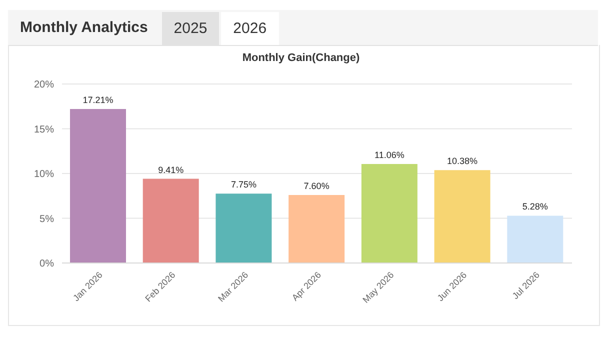 This screenshot has width=602, height=348. What do you see at coordinates (317, 185) in the screenshot?
I see `data-label: 7.60%` at bounding box center [317, 185].